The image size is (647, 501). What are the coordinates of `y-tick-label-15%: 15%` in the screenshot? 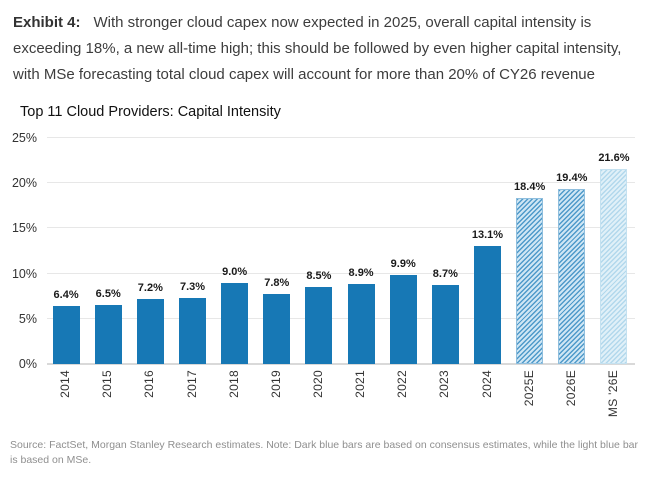 It's located at (24, 228).